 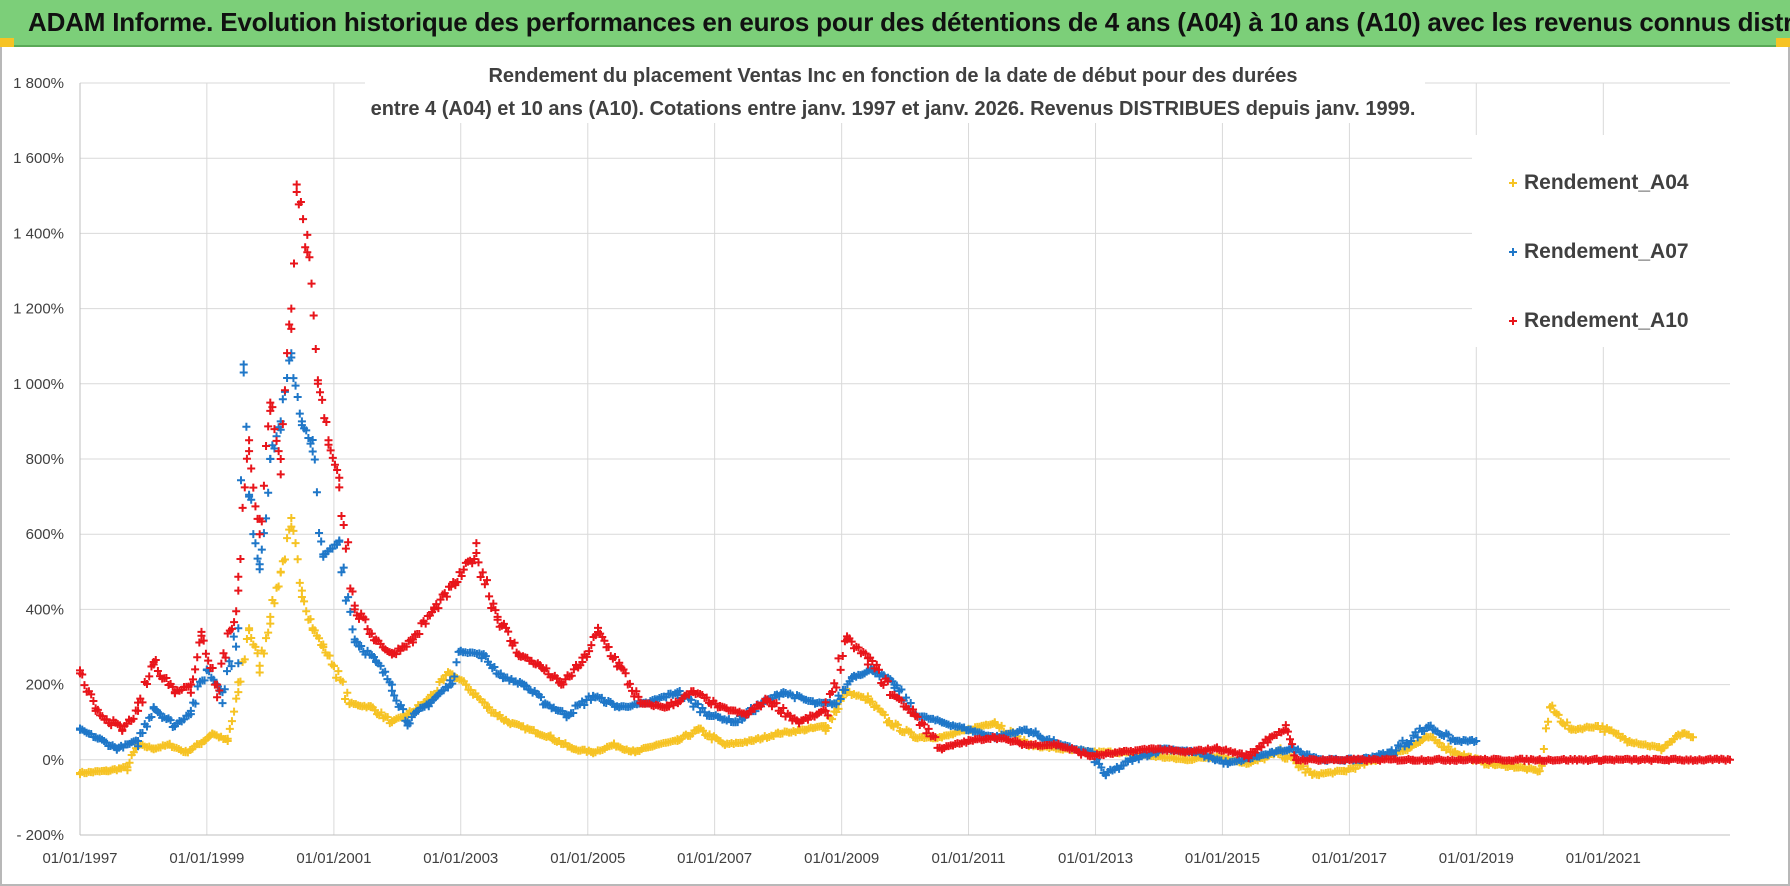 I want to click on legend-label: Rendement_A07, so click(x=1606, y=251).